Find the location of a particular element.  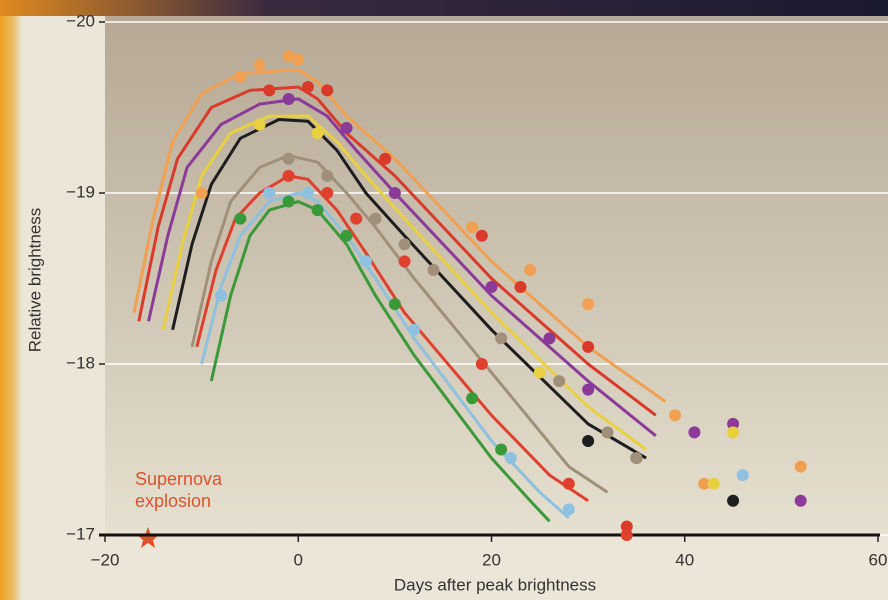

x-axis-label: Days after peak brightness is located at coordinates (495, 584).